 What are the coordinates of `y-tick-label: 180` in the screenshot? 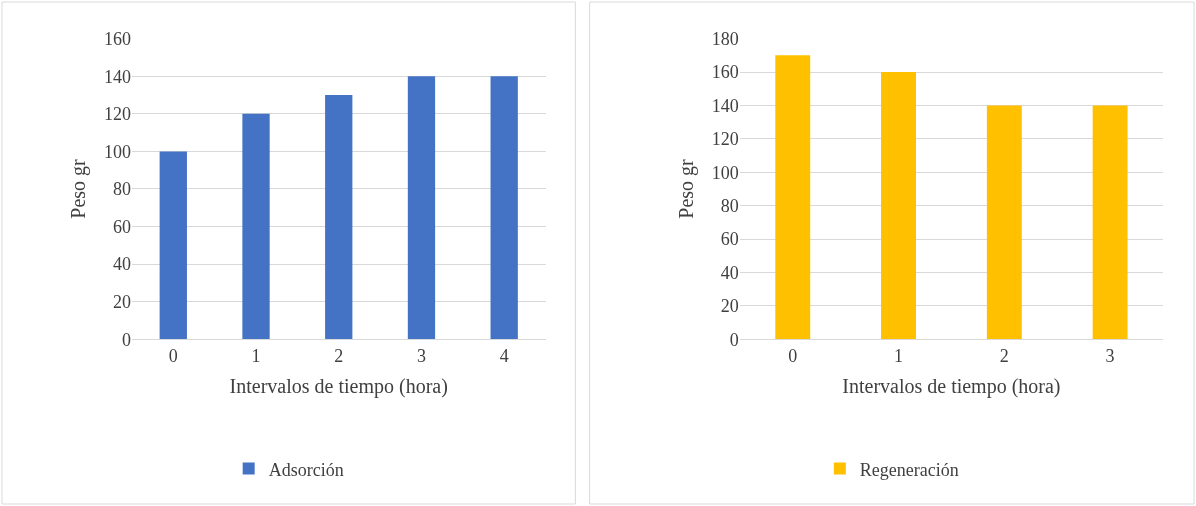 It's located at (725, 38).